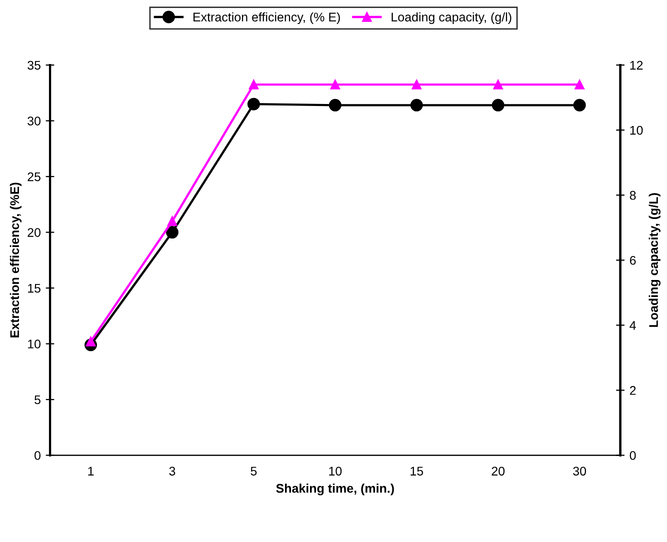 The image size is (667, 542). Describe the element at coordinates (633, 455) in the screenshot. I see `y2-tick-label: 0` at that location.